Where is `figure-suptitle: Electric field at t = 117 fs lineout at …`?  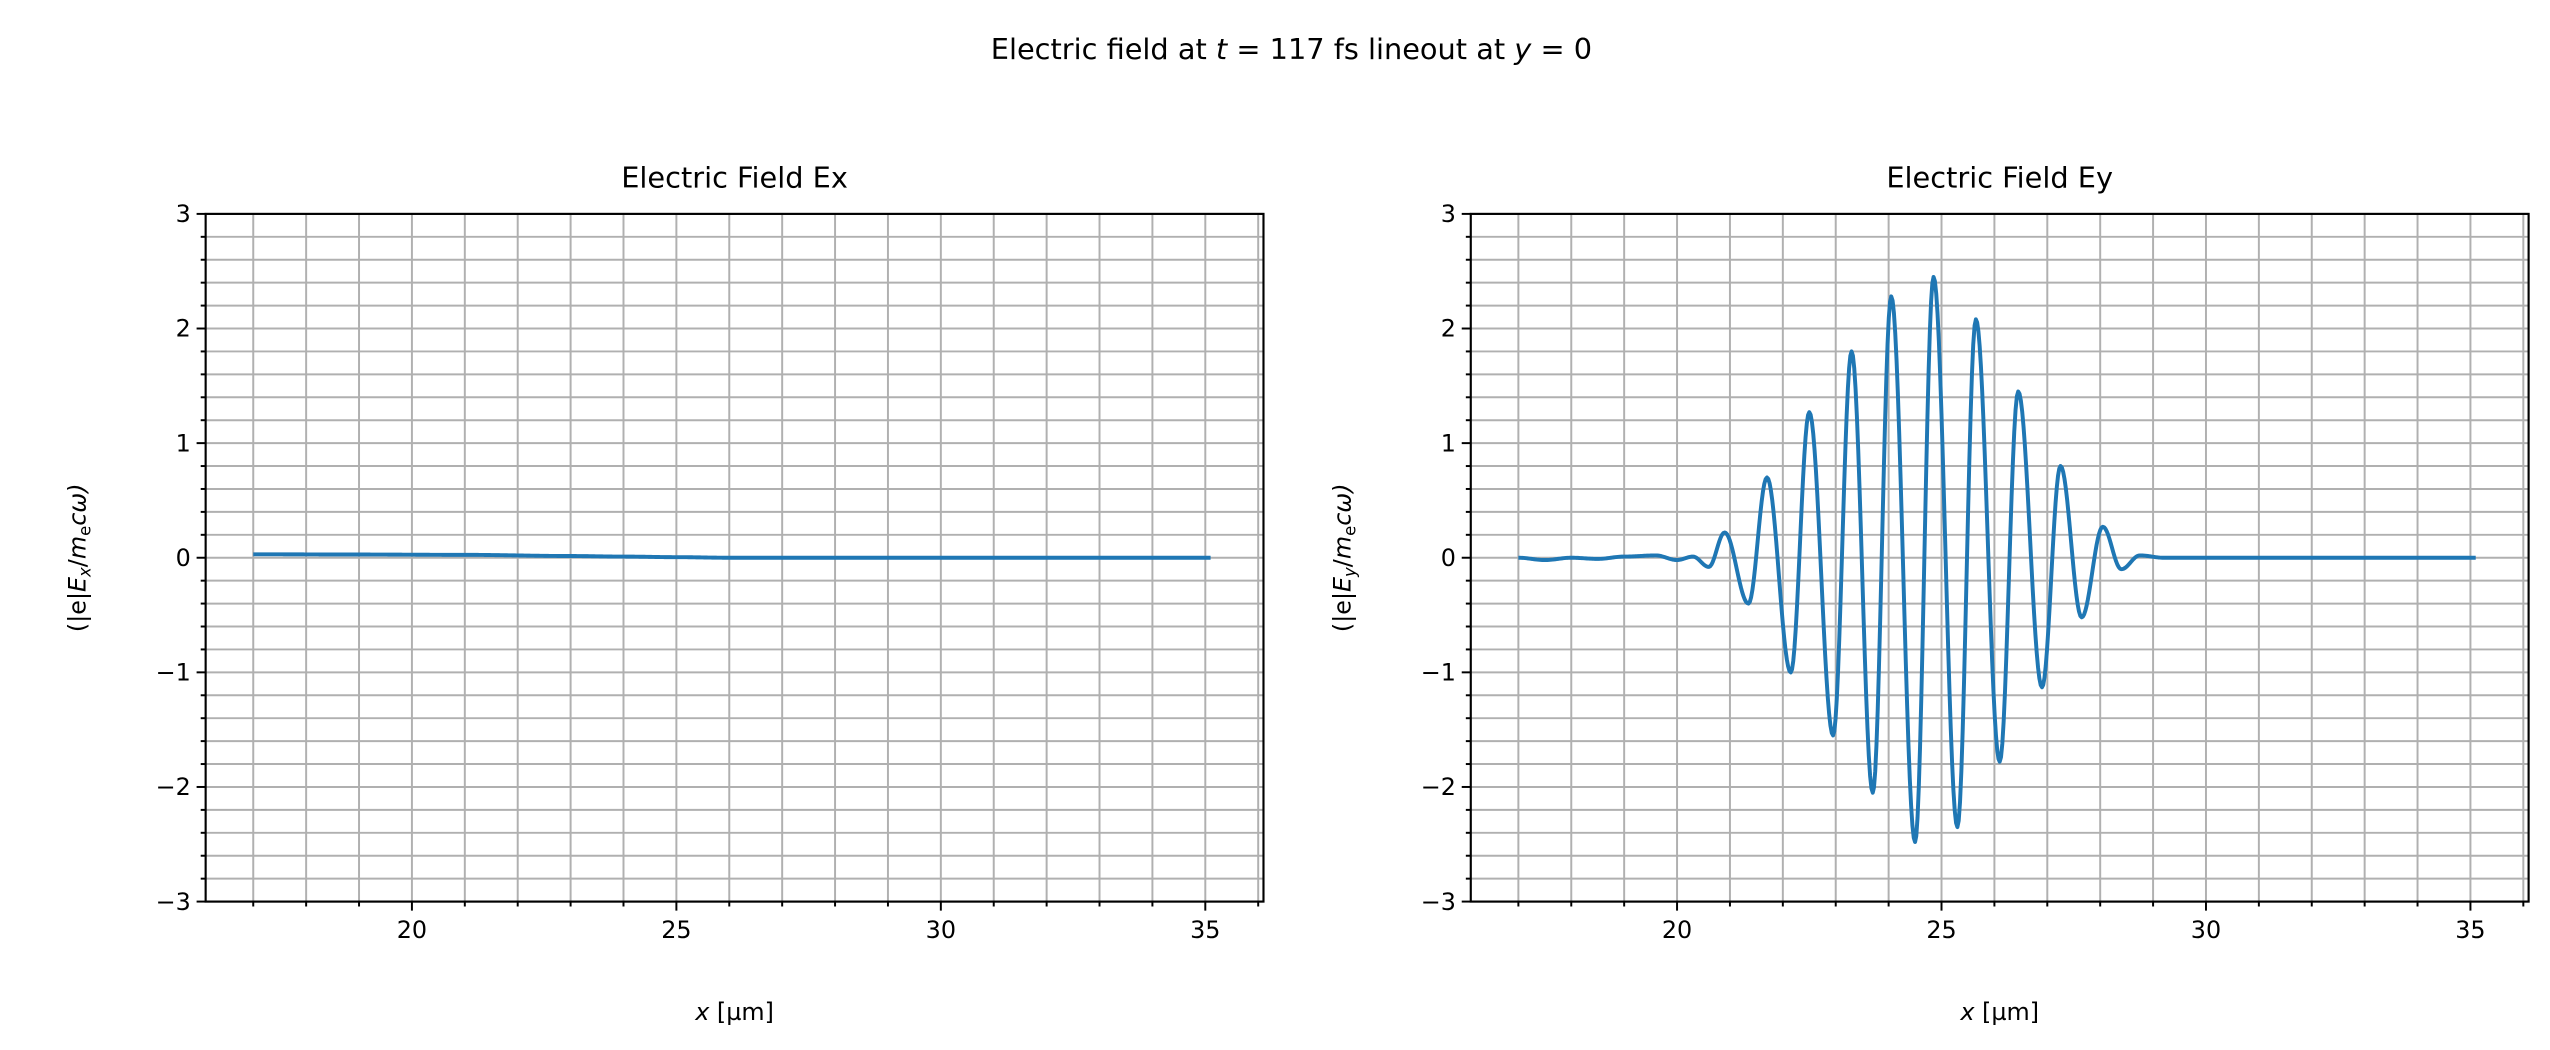
figure-suptitle: Electric field at t = 117 fs lineout at … is located at coordinates (1291, 49).